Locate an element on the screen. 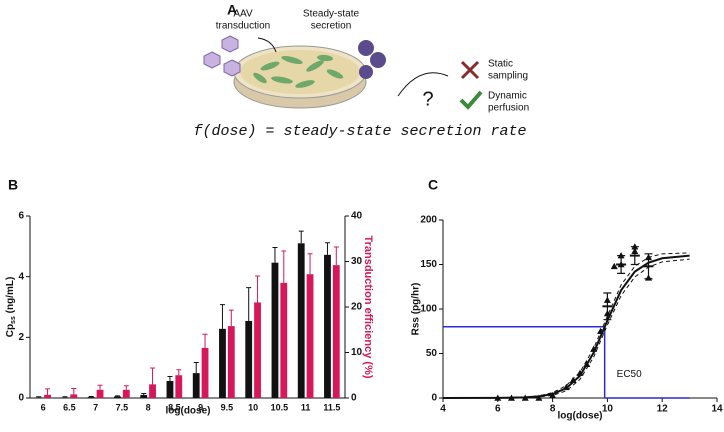 This screenshot has width=724, height=432. panel-label: B is located at coordinates (13, 185).